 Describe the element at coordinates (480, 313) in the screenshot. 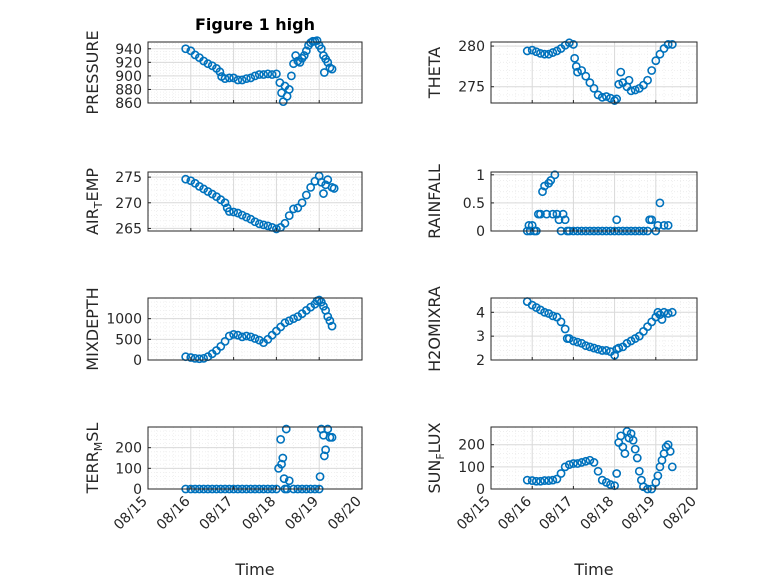

I see `y-tick-label: 4` at that location.